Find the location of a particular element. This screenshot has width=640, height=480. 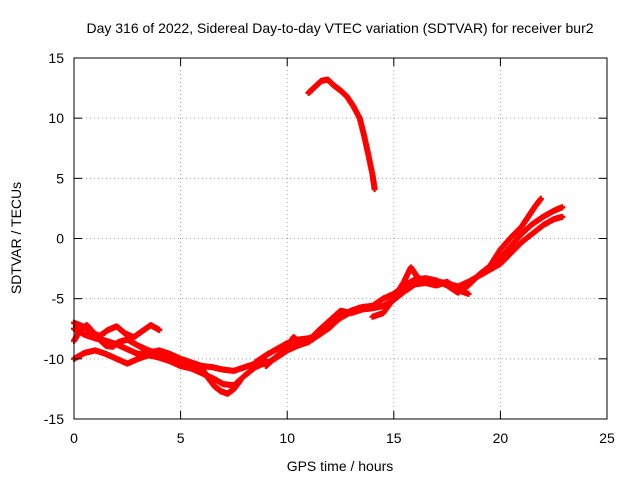

x-axis-label: GPS time / hours is located at coordinates (340, 466).